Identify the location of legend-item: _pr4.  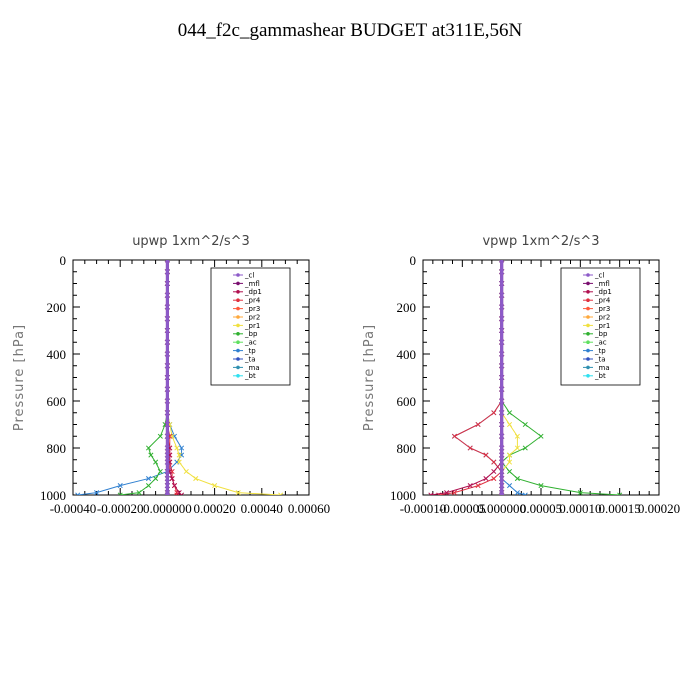
(597, 301).